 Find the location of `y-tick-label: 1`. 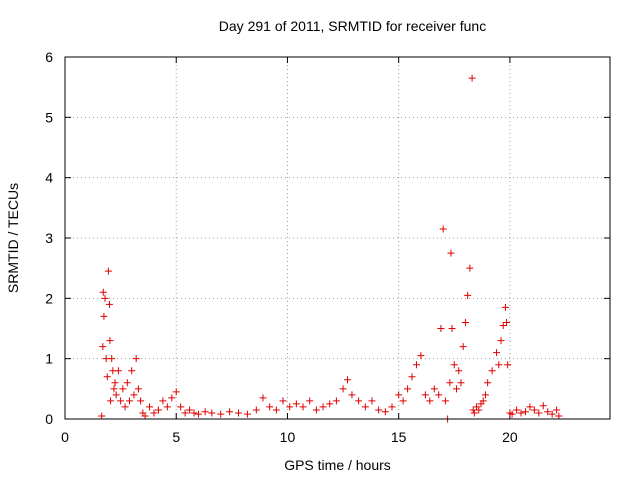

y-tick-label: 1 is located at coordinates (49, 359).